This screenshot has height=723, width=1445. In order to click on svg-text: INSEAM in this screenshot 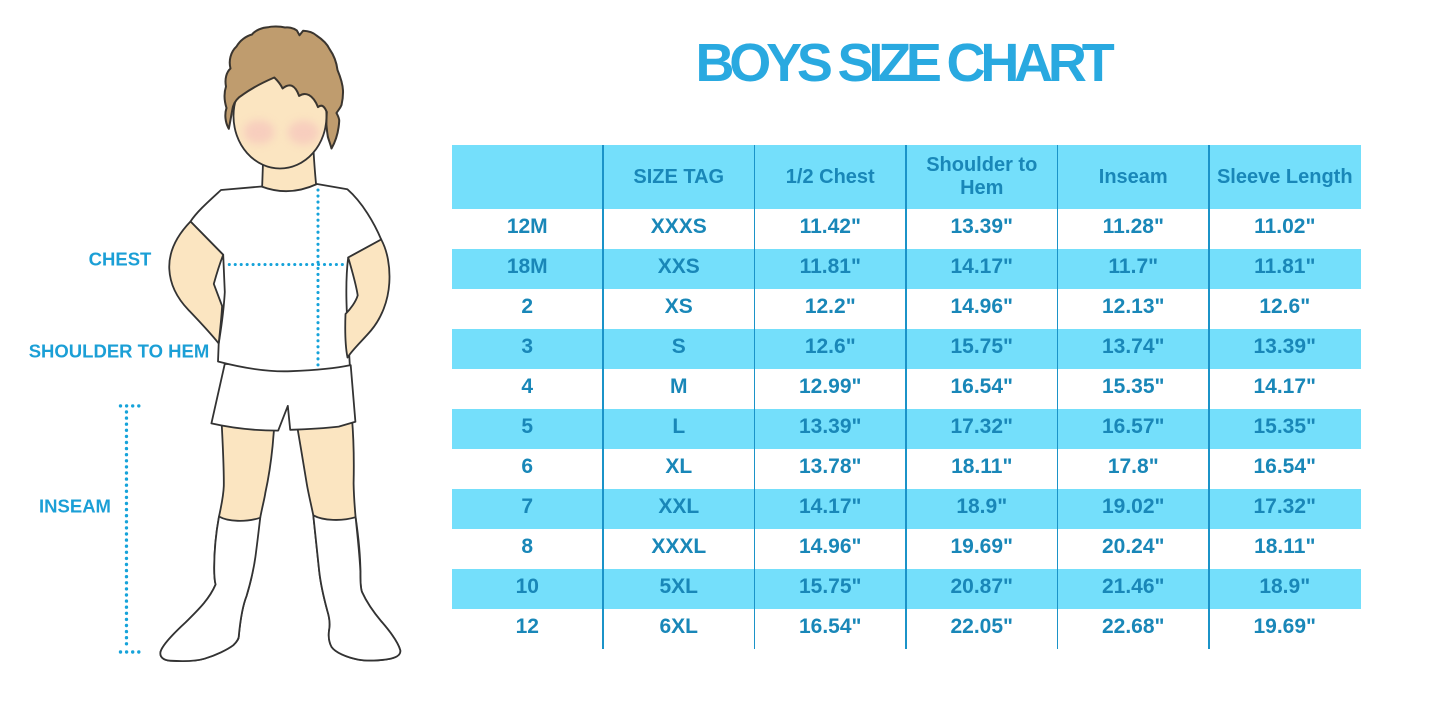, I will do `click(75, 506)`.